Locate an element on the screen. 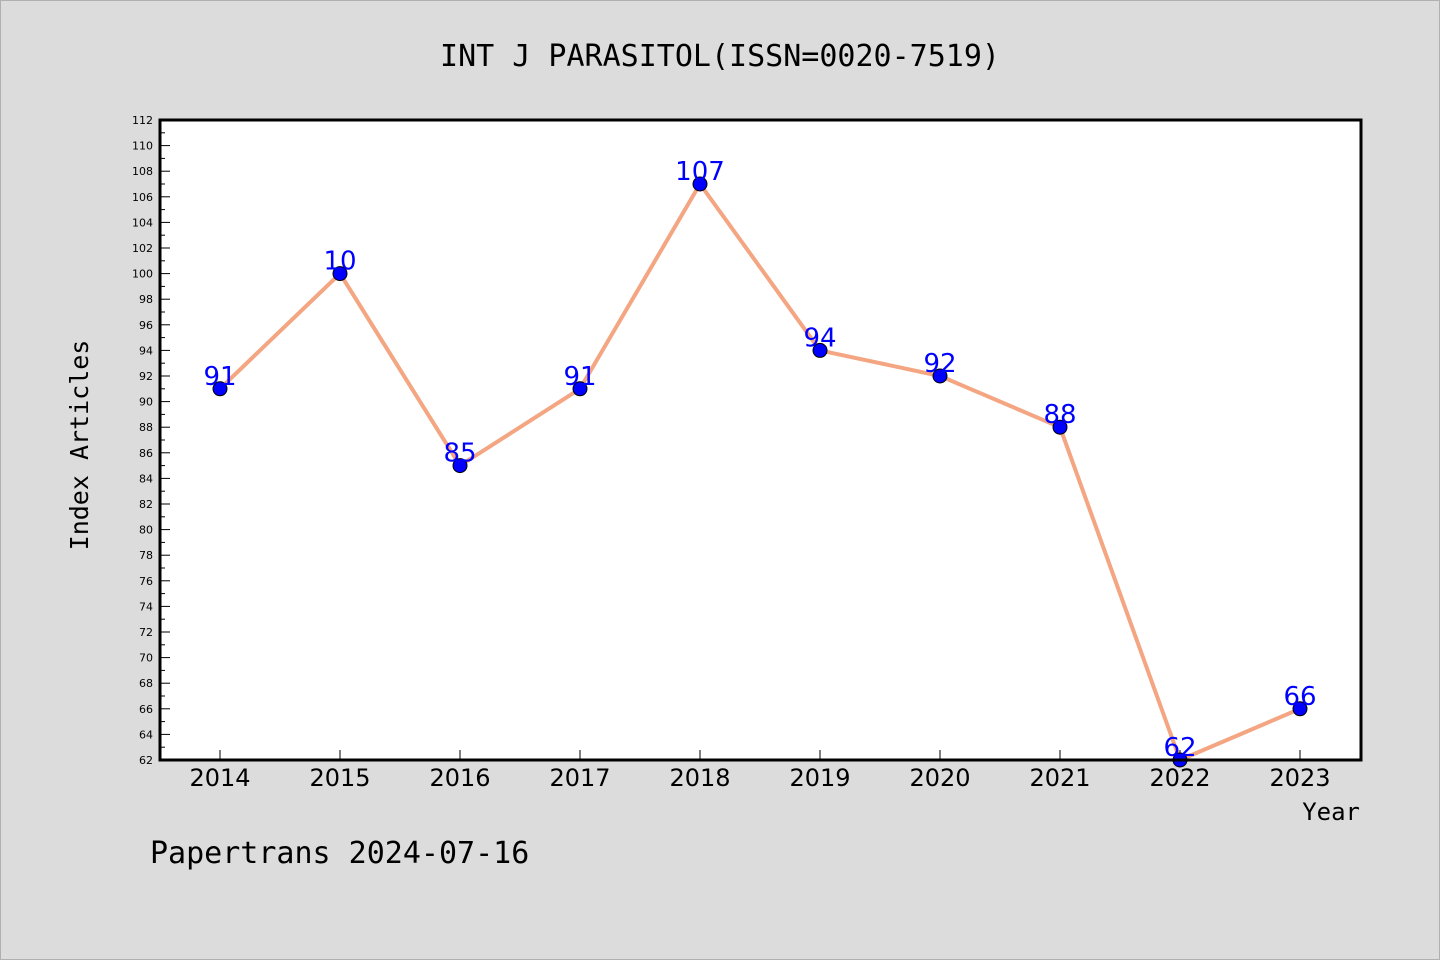 The height and width of the screenshot is (960, 1440). y-tick-label: 90 is located at coordinates (146, 402).